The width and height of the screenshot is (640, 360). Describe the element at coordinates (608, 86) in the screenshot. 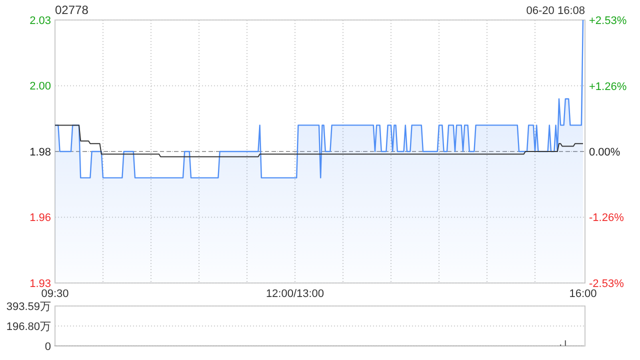

I see `y2-tick-label: +1.26%` at that location.